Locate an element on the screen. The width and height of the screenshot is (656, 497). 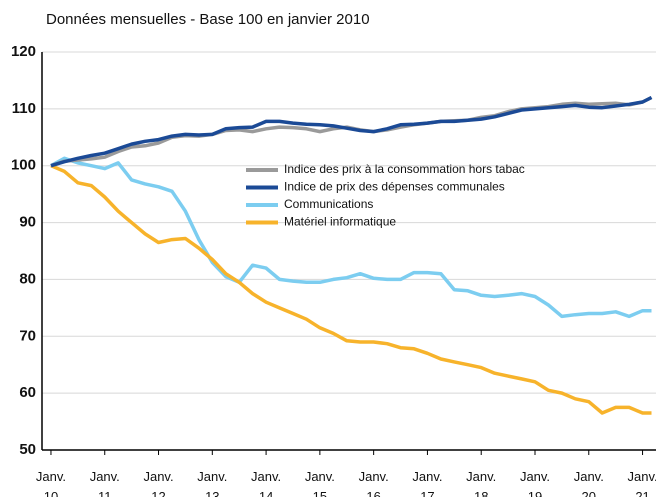
x-tick-label: Janv. 21 is located at coordinates (642, 483).